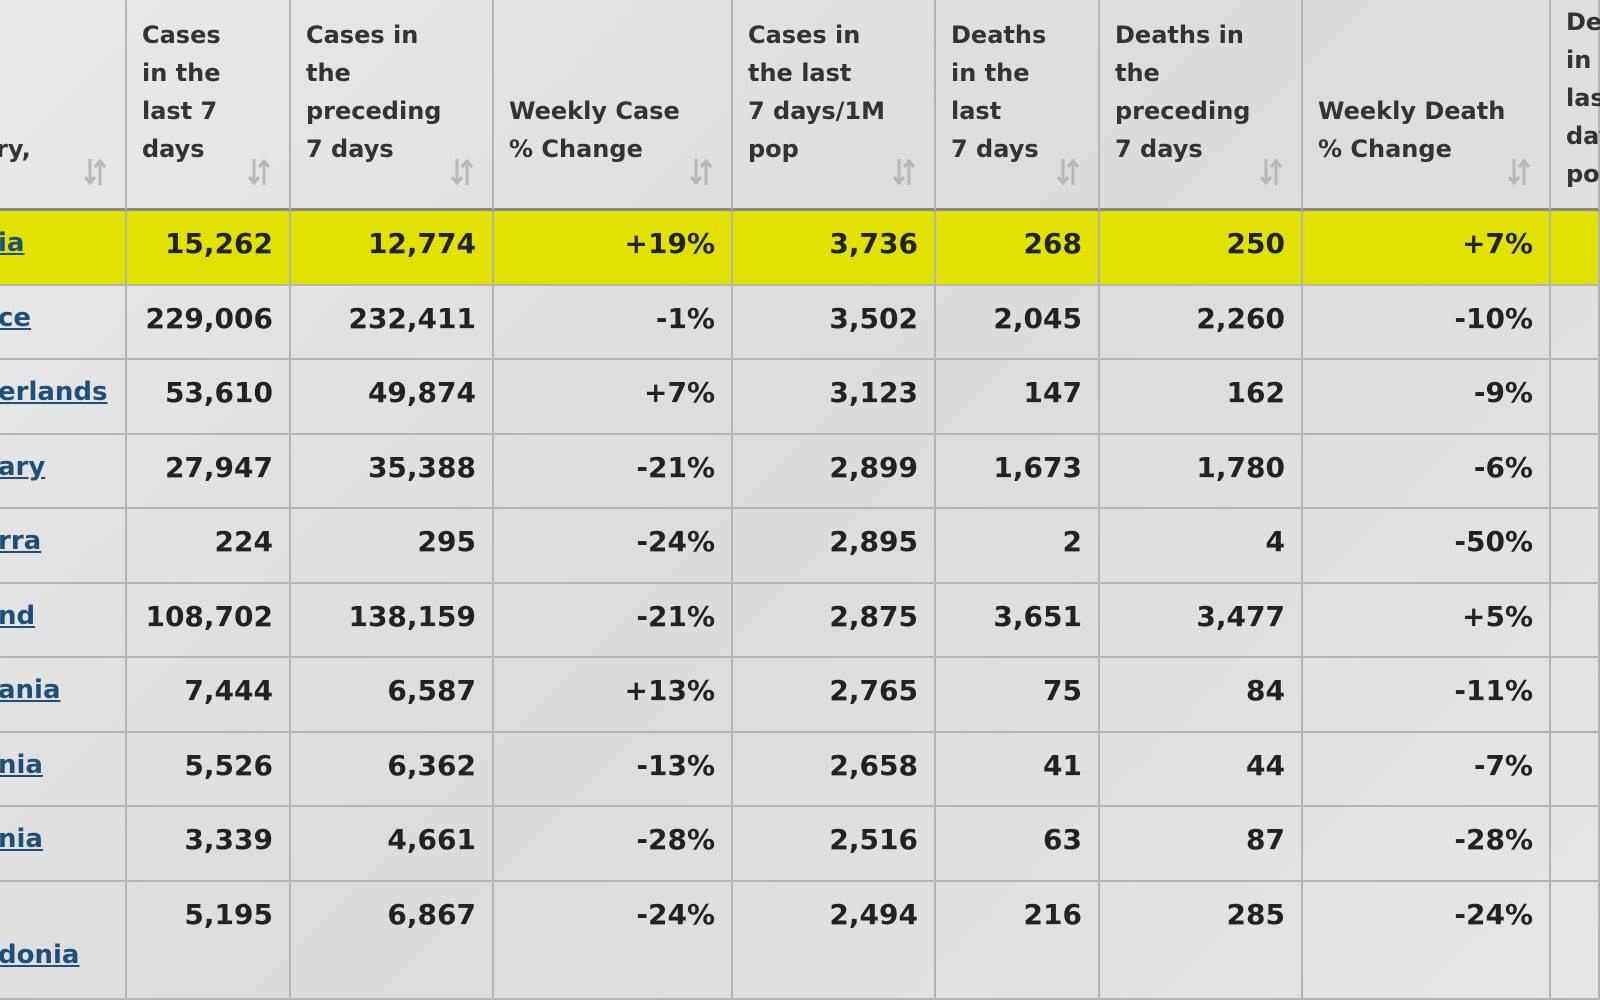  I want to click on table-cell: 2,045, so click(1018, 322).